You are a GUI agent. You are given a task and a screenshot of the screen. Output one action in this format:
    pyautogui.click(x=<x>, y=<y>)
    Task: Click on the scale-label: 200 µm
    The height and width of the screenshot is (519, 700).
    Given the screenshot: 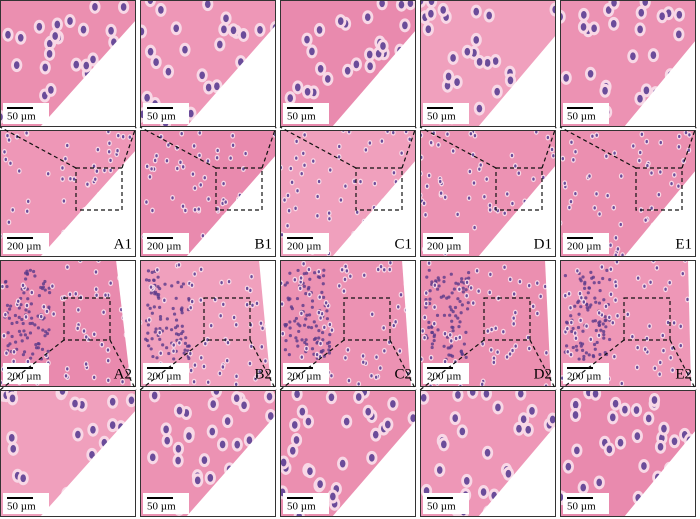 What is the action you would take?
    pyautogui.click(x=444, y=377)
    